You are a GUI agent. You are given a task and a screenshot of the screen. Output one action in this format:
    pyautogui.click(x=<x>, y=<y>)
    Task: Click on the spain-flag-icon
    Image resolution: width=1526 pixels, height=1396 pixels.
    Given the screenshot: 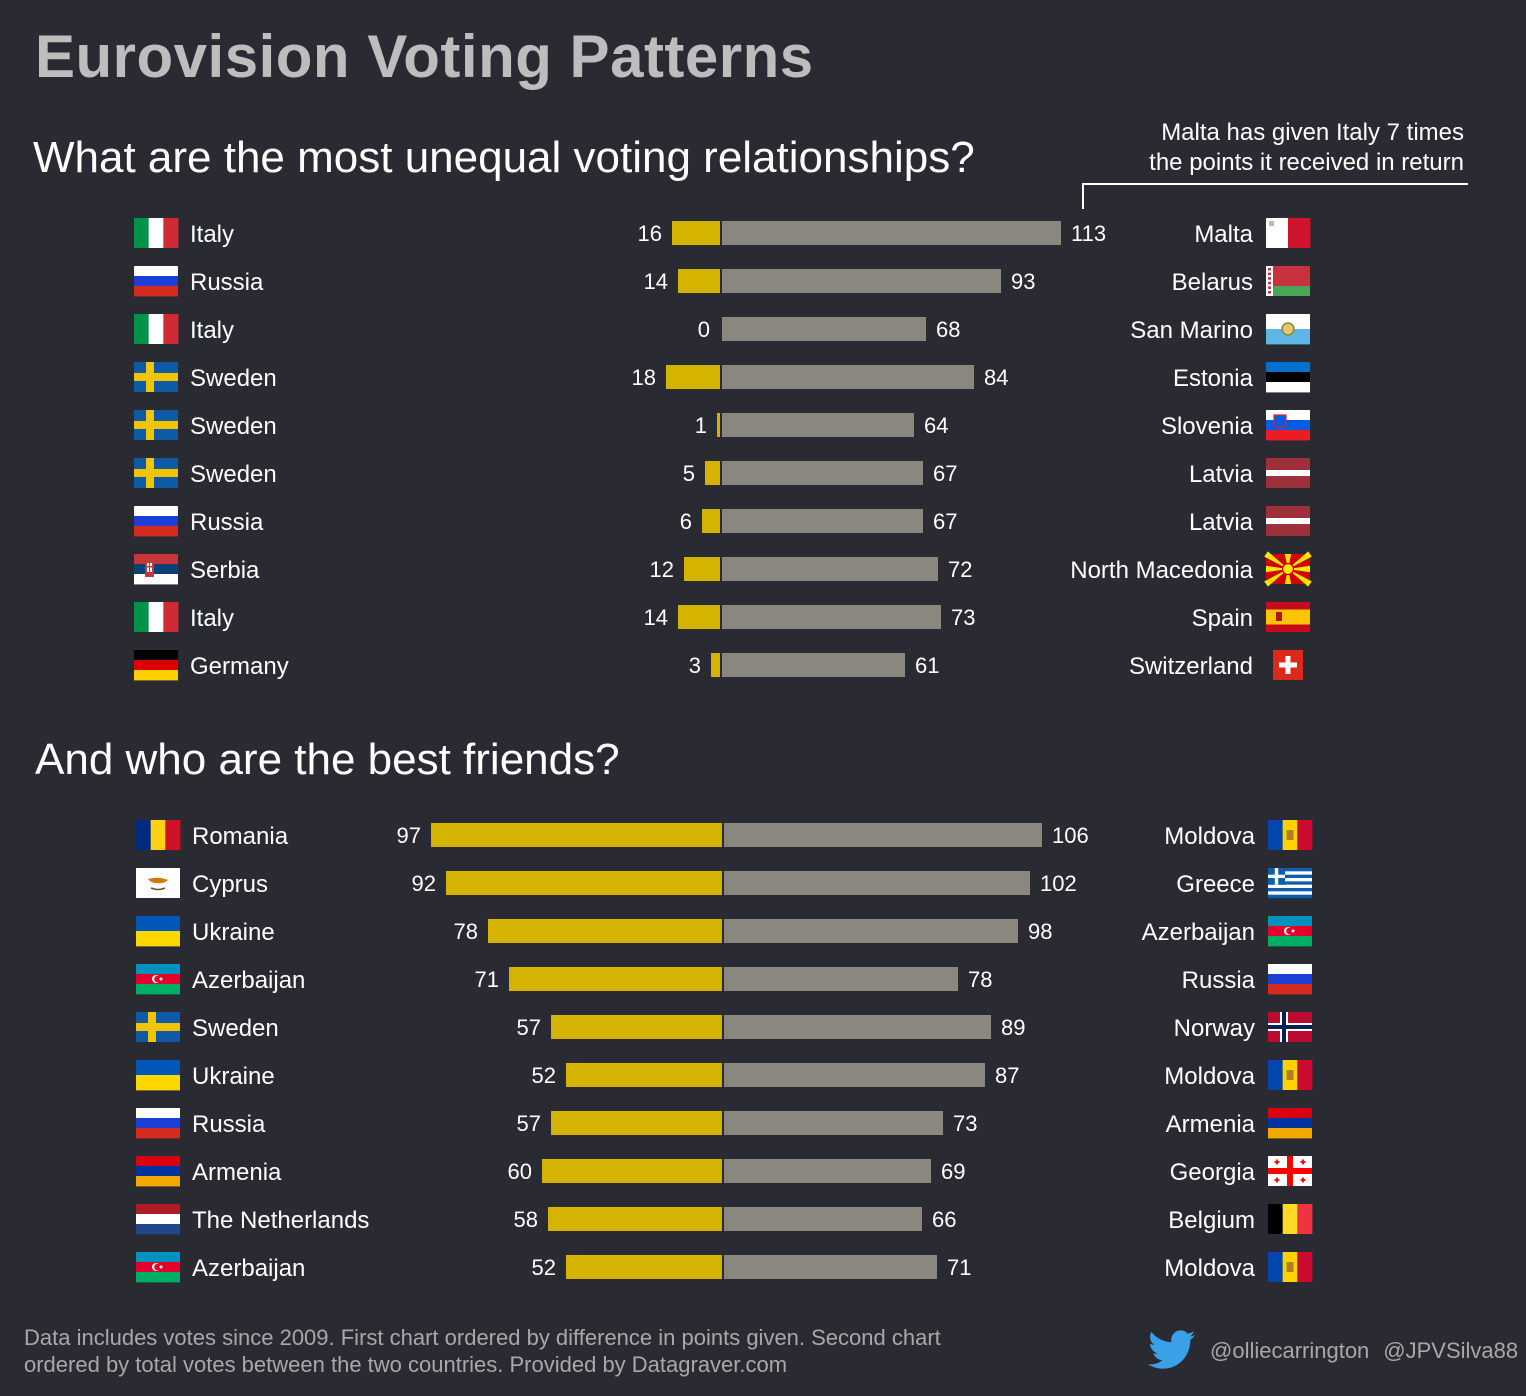 What is the action you would take?
    pyautogui.click(x=1288, y=617)
    